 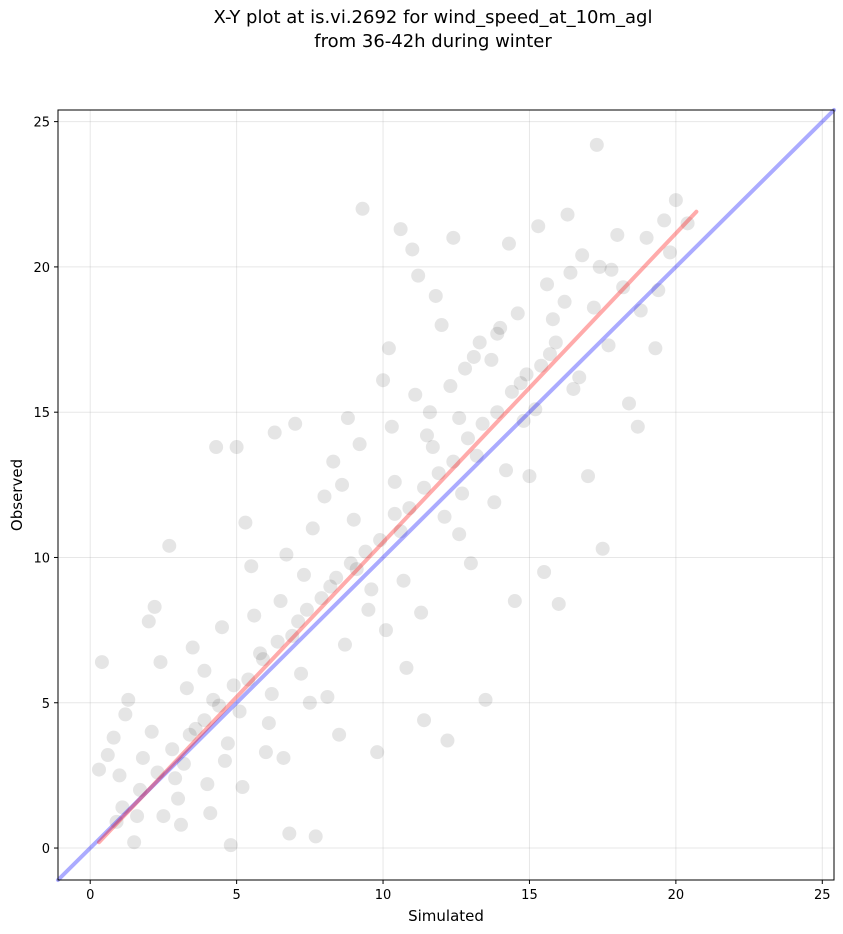 What do you see at coordinates (236, 895) in the screenshot?
I see `x-tick-label: 5` at bounding box center [236, 895].